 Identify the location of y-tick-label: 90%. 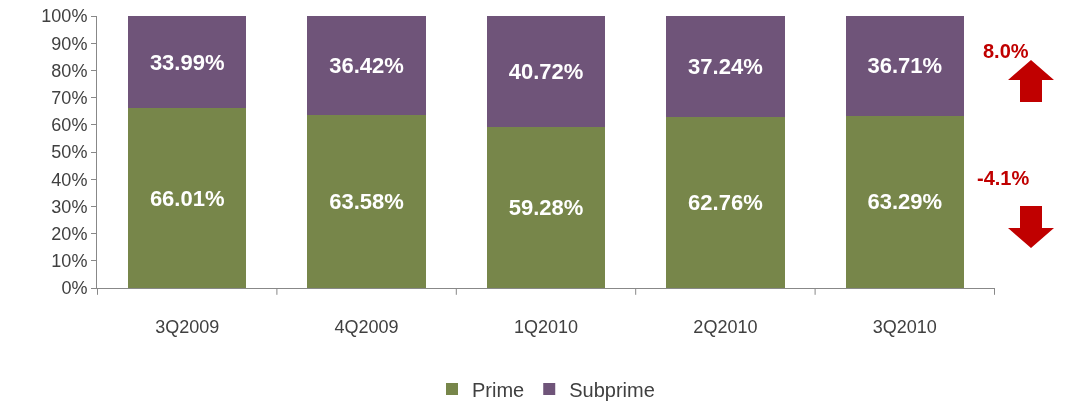
(69, 43).